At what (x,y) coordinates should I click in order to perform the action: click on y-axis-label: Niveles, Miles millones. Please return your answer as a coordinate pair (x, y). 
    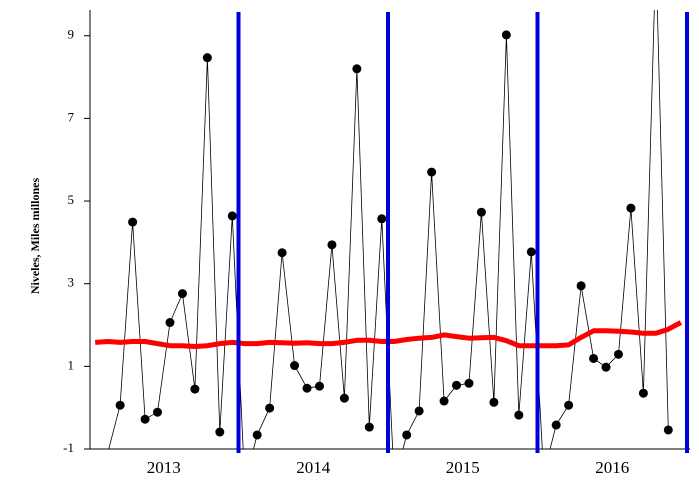
    Looking at the image, I should click on (35, 236).